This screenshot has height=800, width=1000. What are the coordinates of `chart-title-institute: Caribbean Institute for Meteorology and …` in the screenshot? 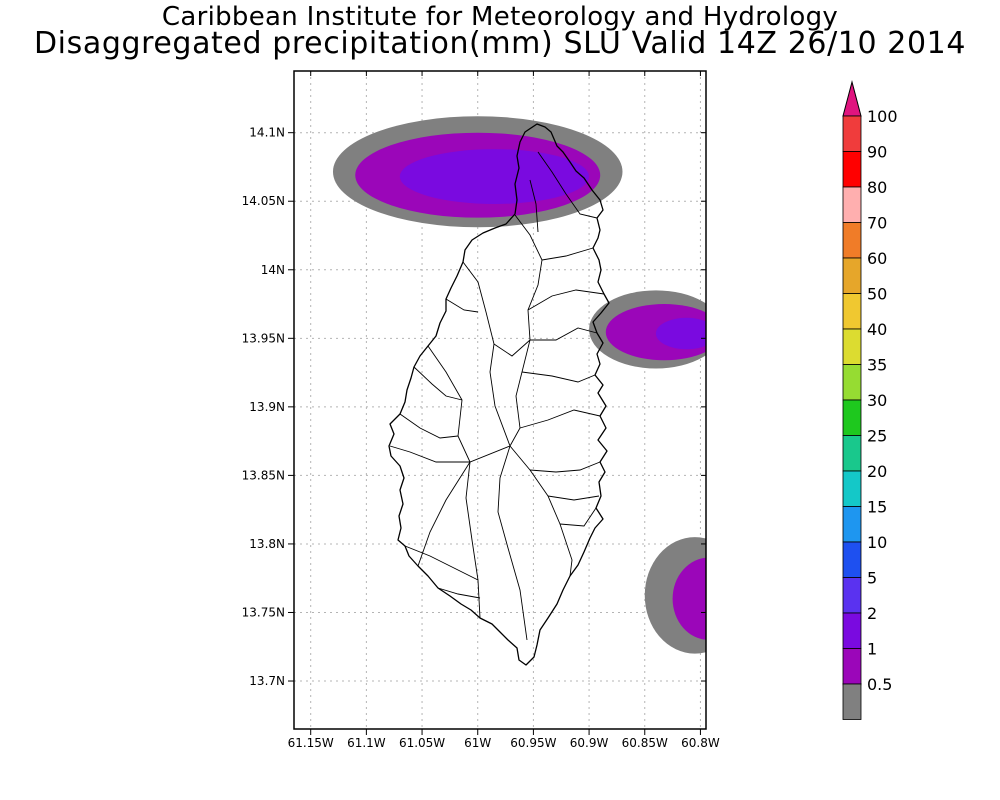 It's located at (500, 17).